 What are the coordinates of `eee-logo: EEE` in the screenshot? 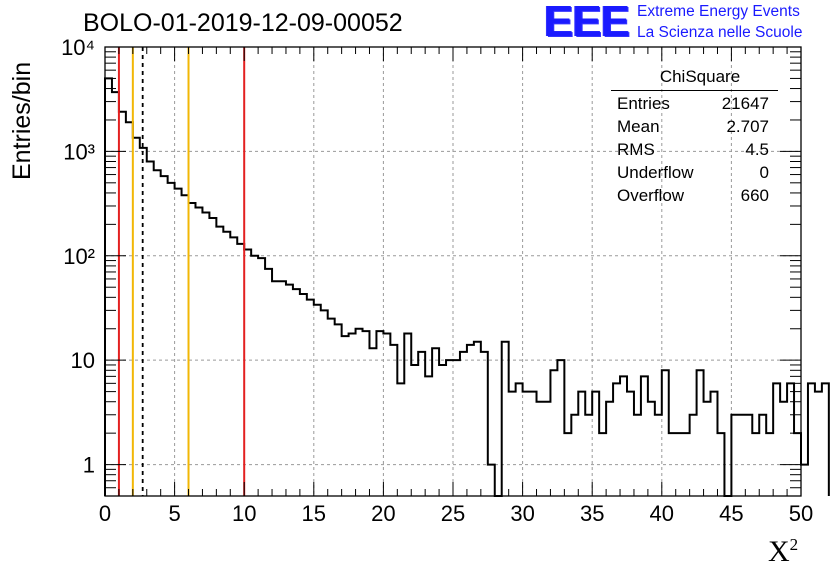 It's located at (587, 23).